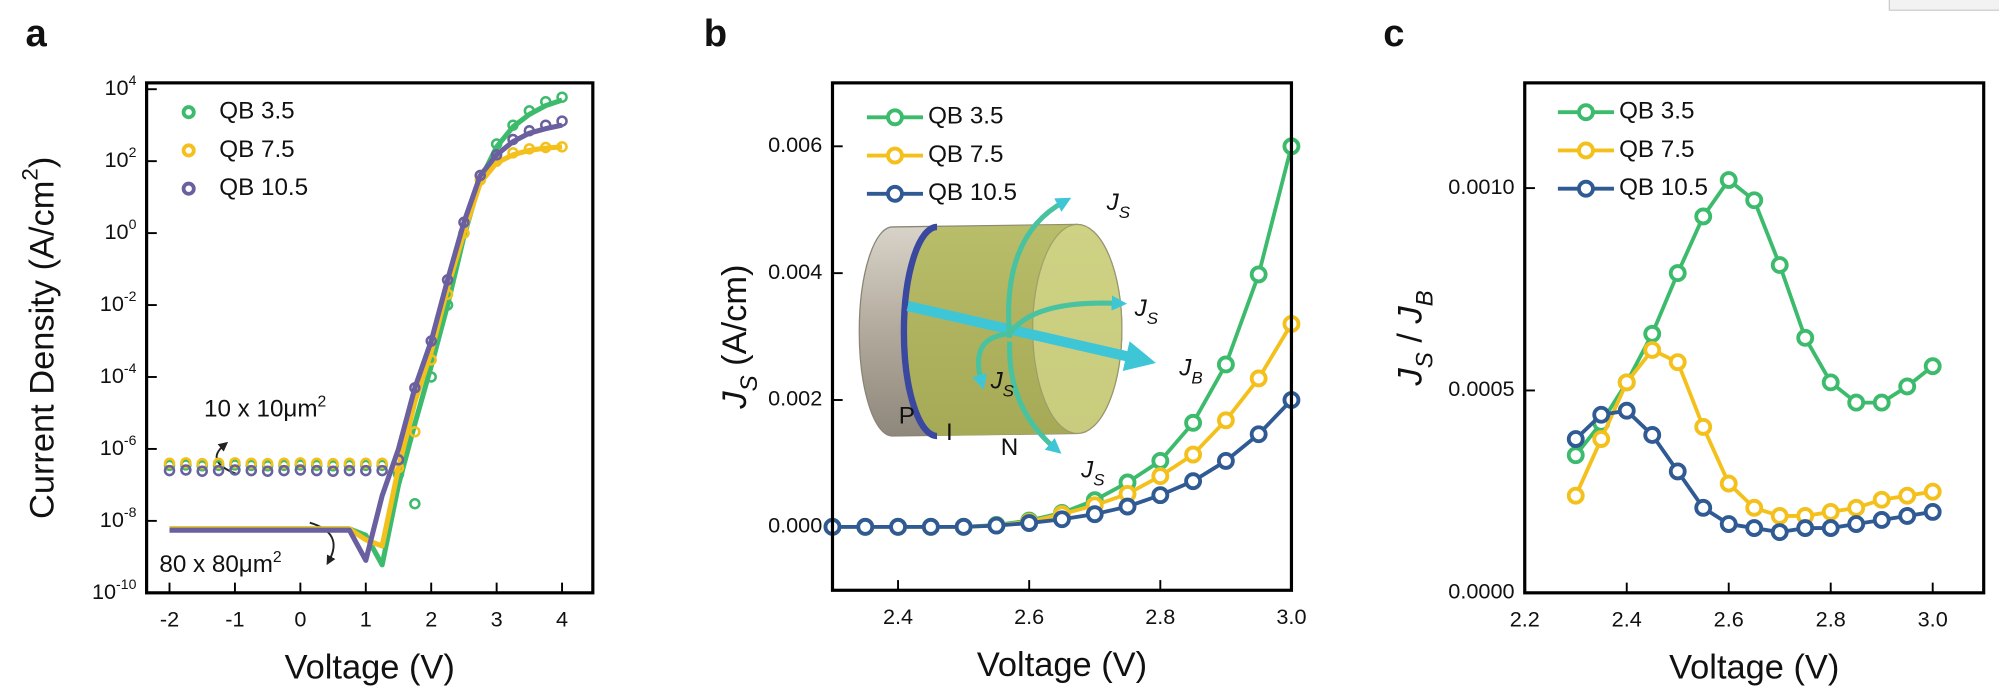  Describe the element at coordinates (739, 337) in the screenshot. I see `y-axis-label: JS (A/cm)` at that location.